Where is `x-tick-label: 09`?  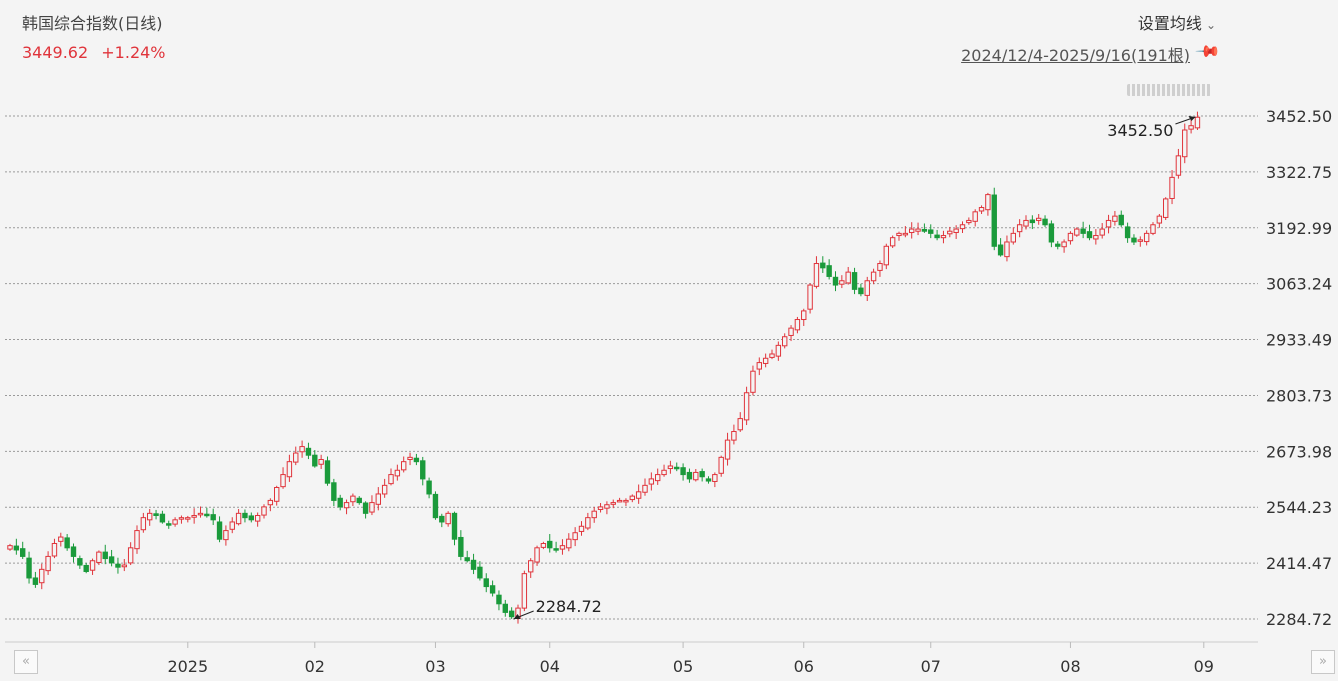 x-tick-label: 09 is located at coordinates (1204, 666).